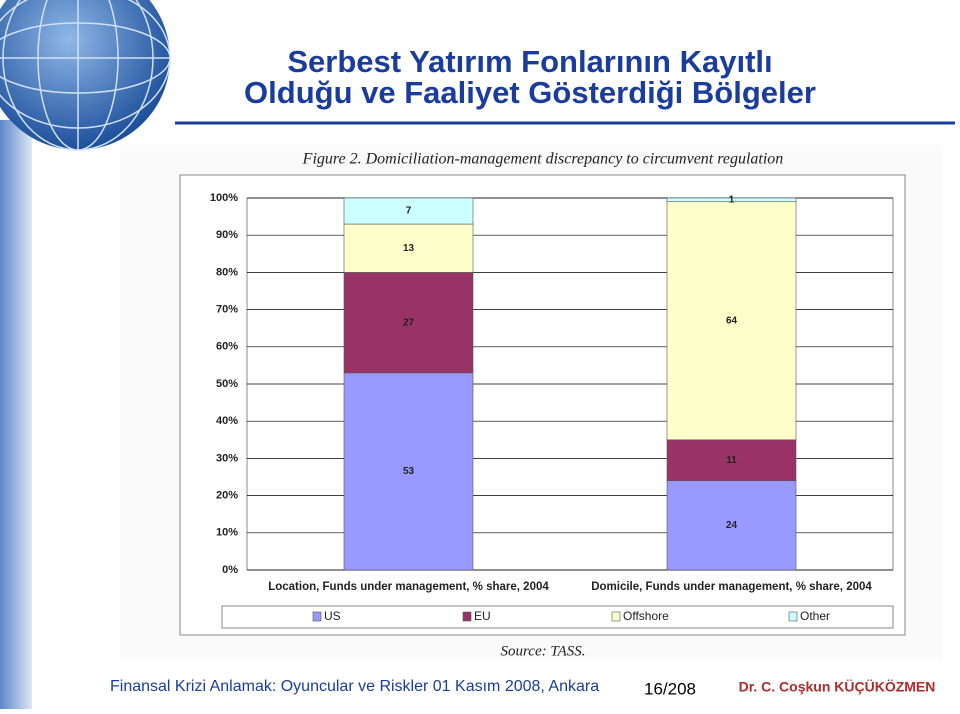 Image resolution: width=960 pixels, height=714 pixels. Describe the element at coordinates (227, 496) in the screenshot. I see `y-tick-label: 20%` at that location.